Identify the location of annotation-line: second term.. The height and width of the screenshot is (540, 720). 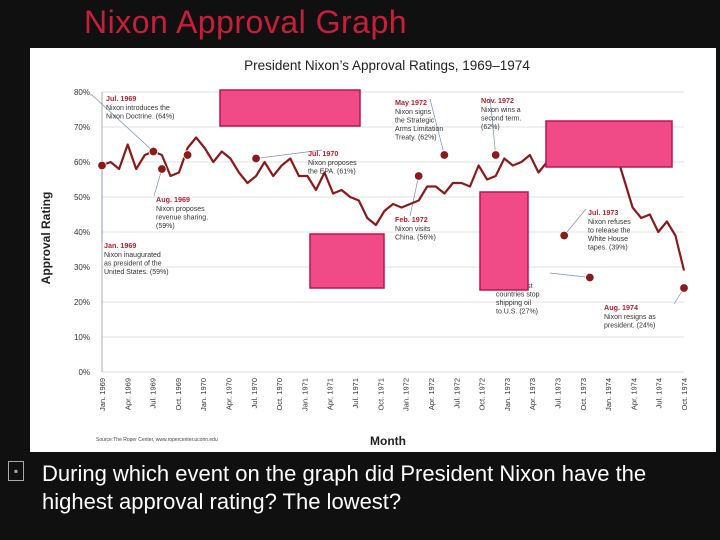
(501, 119).